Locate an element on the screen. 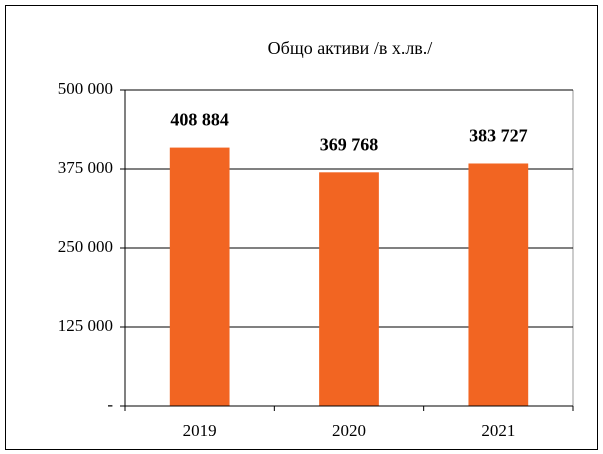 The image size is (603, 454). x-tick-label: 2021 is located at coordinates (498, 430).